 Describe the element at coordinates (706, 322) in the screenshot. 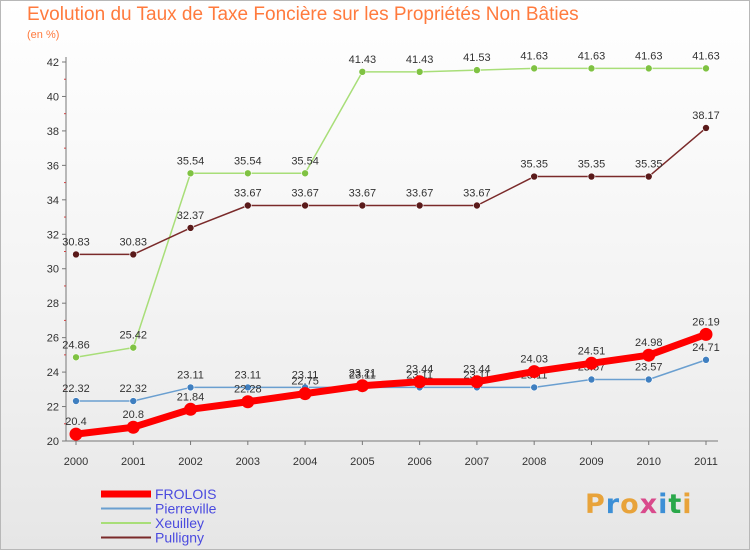

I see `data-label: 26.19` at that location.